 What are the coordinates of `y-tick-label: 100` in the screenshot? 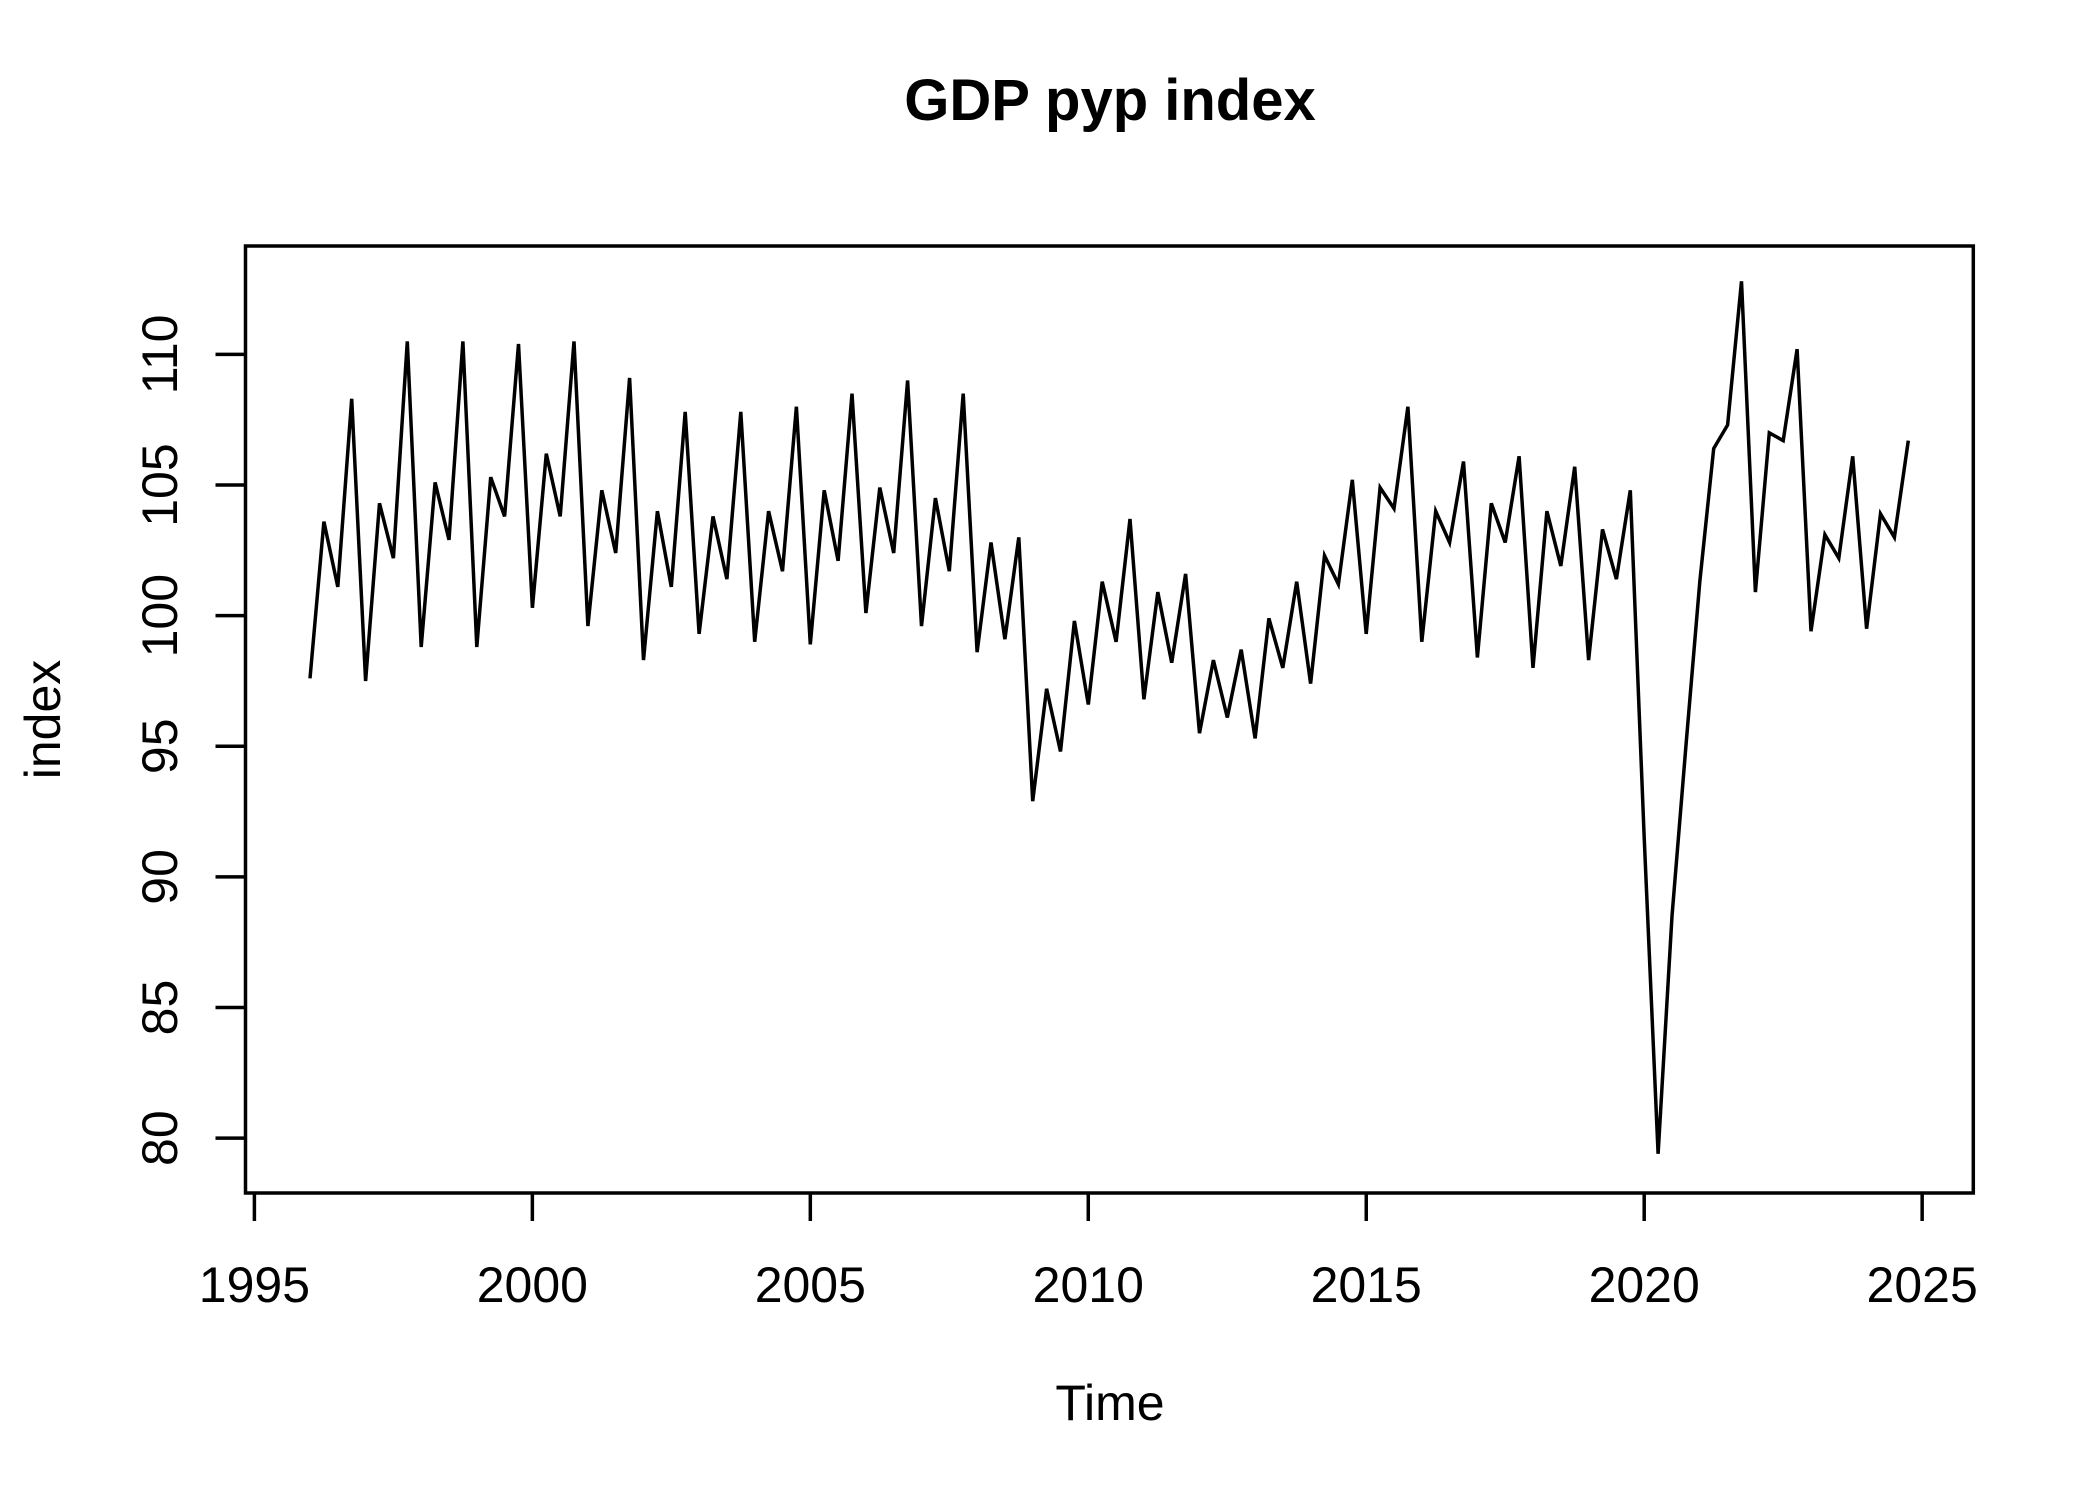 It's located at (160, 615).